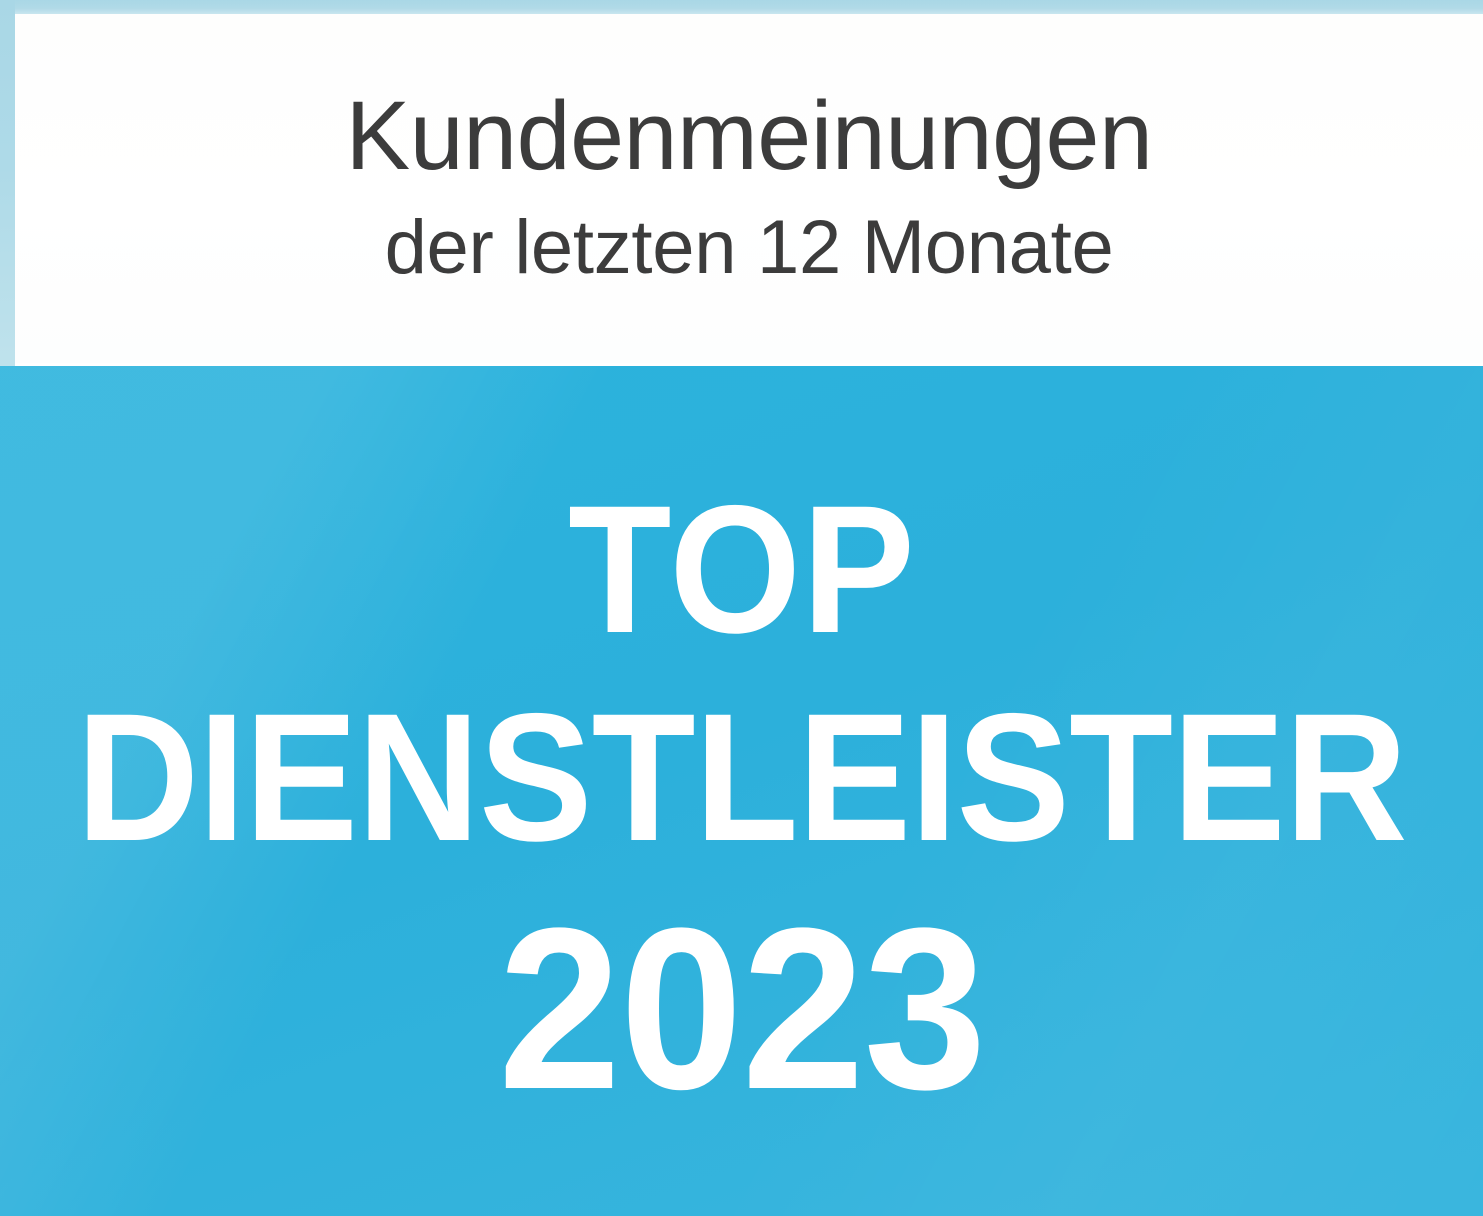  I want to click on page-subtitle: der letzten 12 Monate, so click(749, 247).